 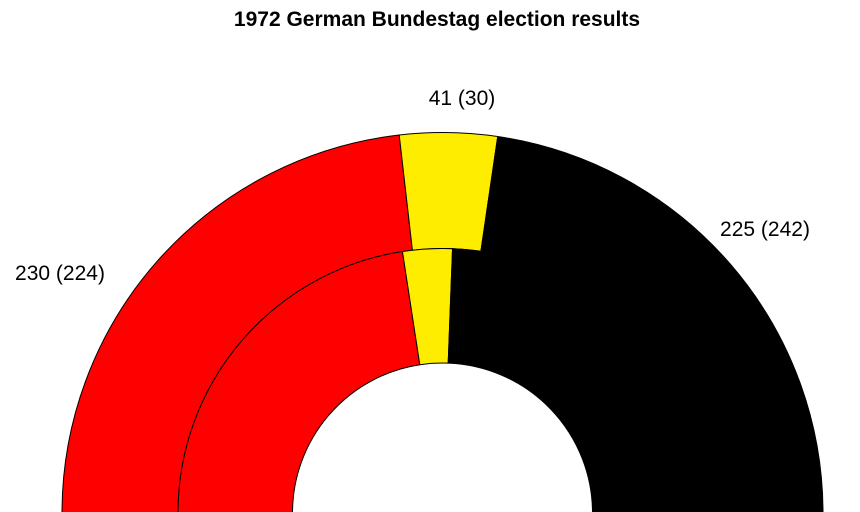 What do you see at coordinates (60, 273) in the screenshot?
I see `segment-label-red: 230 (224)` at bounding box center [60, 273].